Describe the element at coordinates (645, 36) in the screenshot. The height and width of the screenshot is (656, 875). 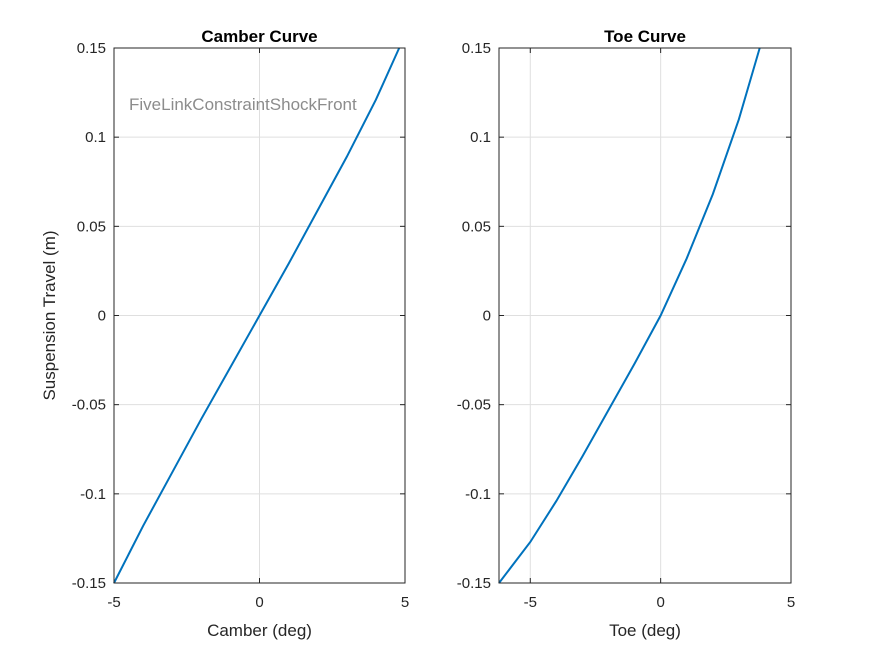
I see `chart-title: Toe Curve` at that location.